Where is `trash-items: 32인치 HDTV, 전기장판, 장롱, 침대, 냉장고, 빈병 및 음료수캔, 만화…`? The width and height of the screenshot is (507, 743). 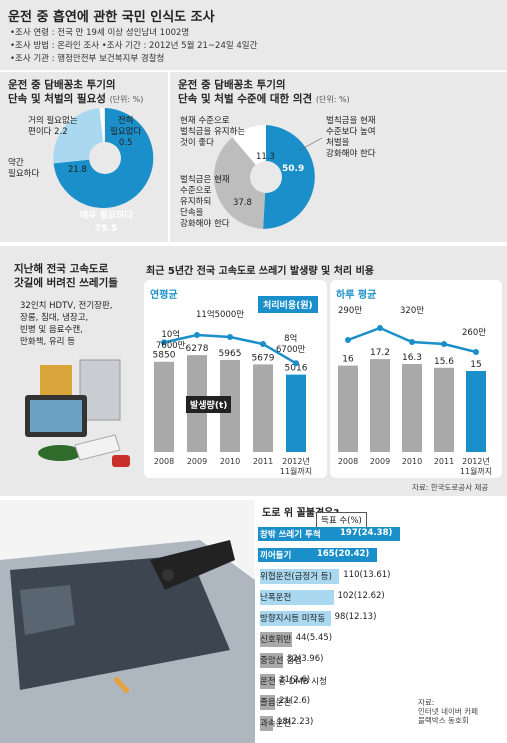
trash-items: 32인치 HDTV, 전기장판, 장롱, 침대, 냉장고, 빈병 및 음료수캔, 만화… is located at coordinates (66, 324).